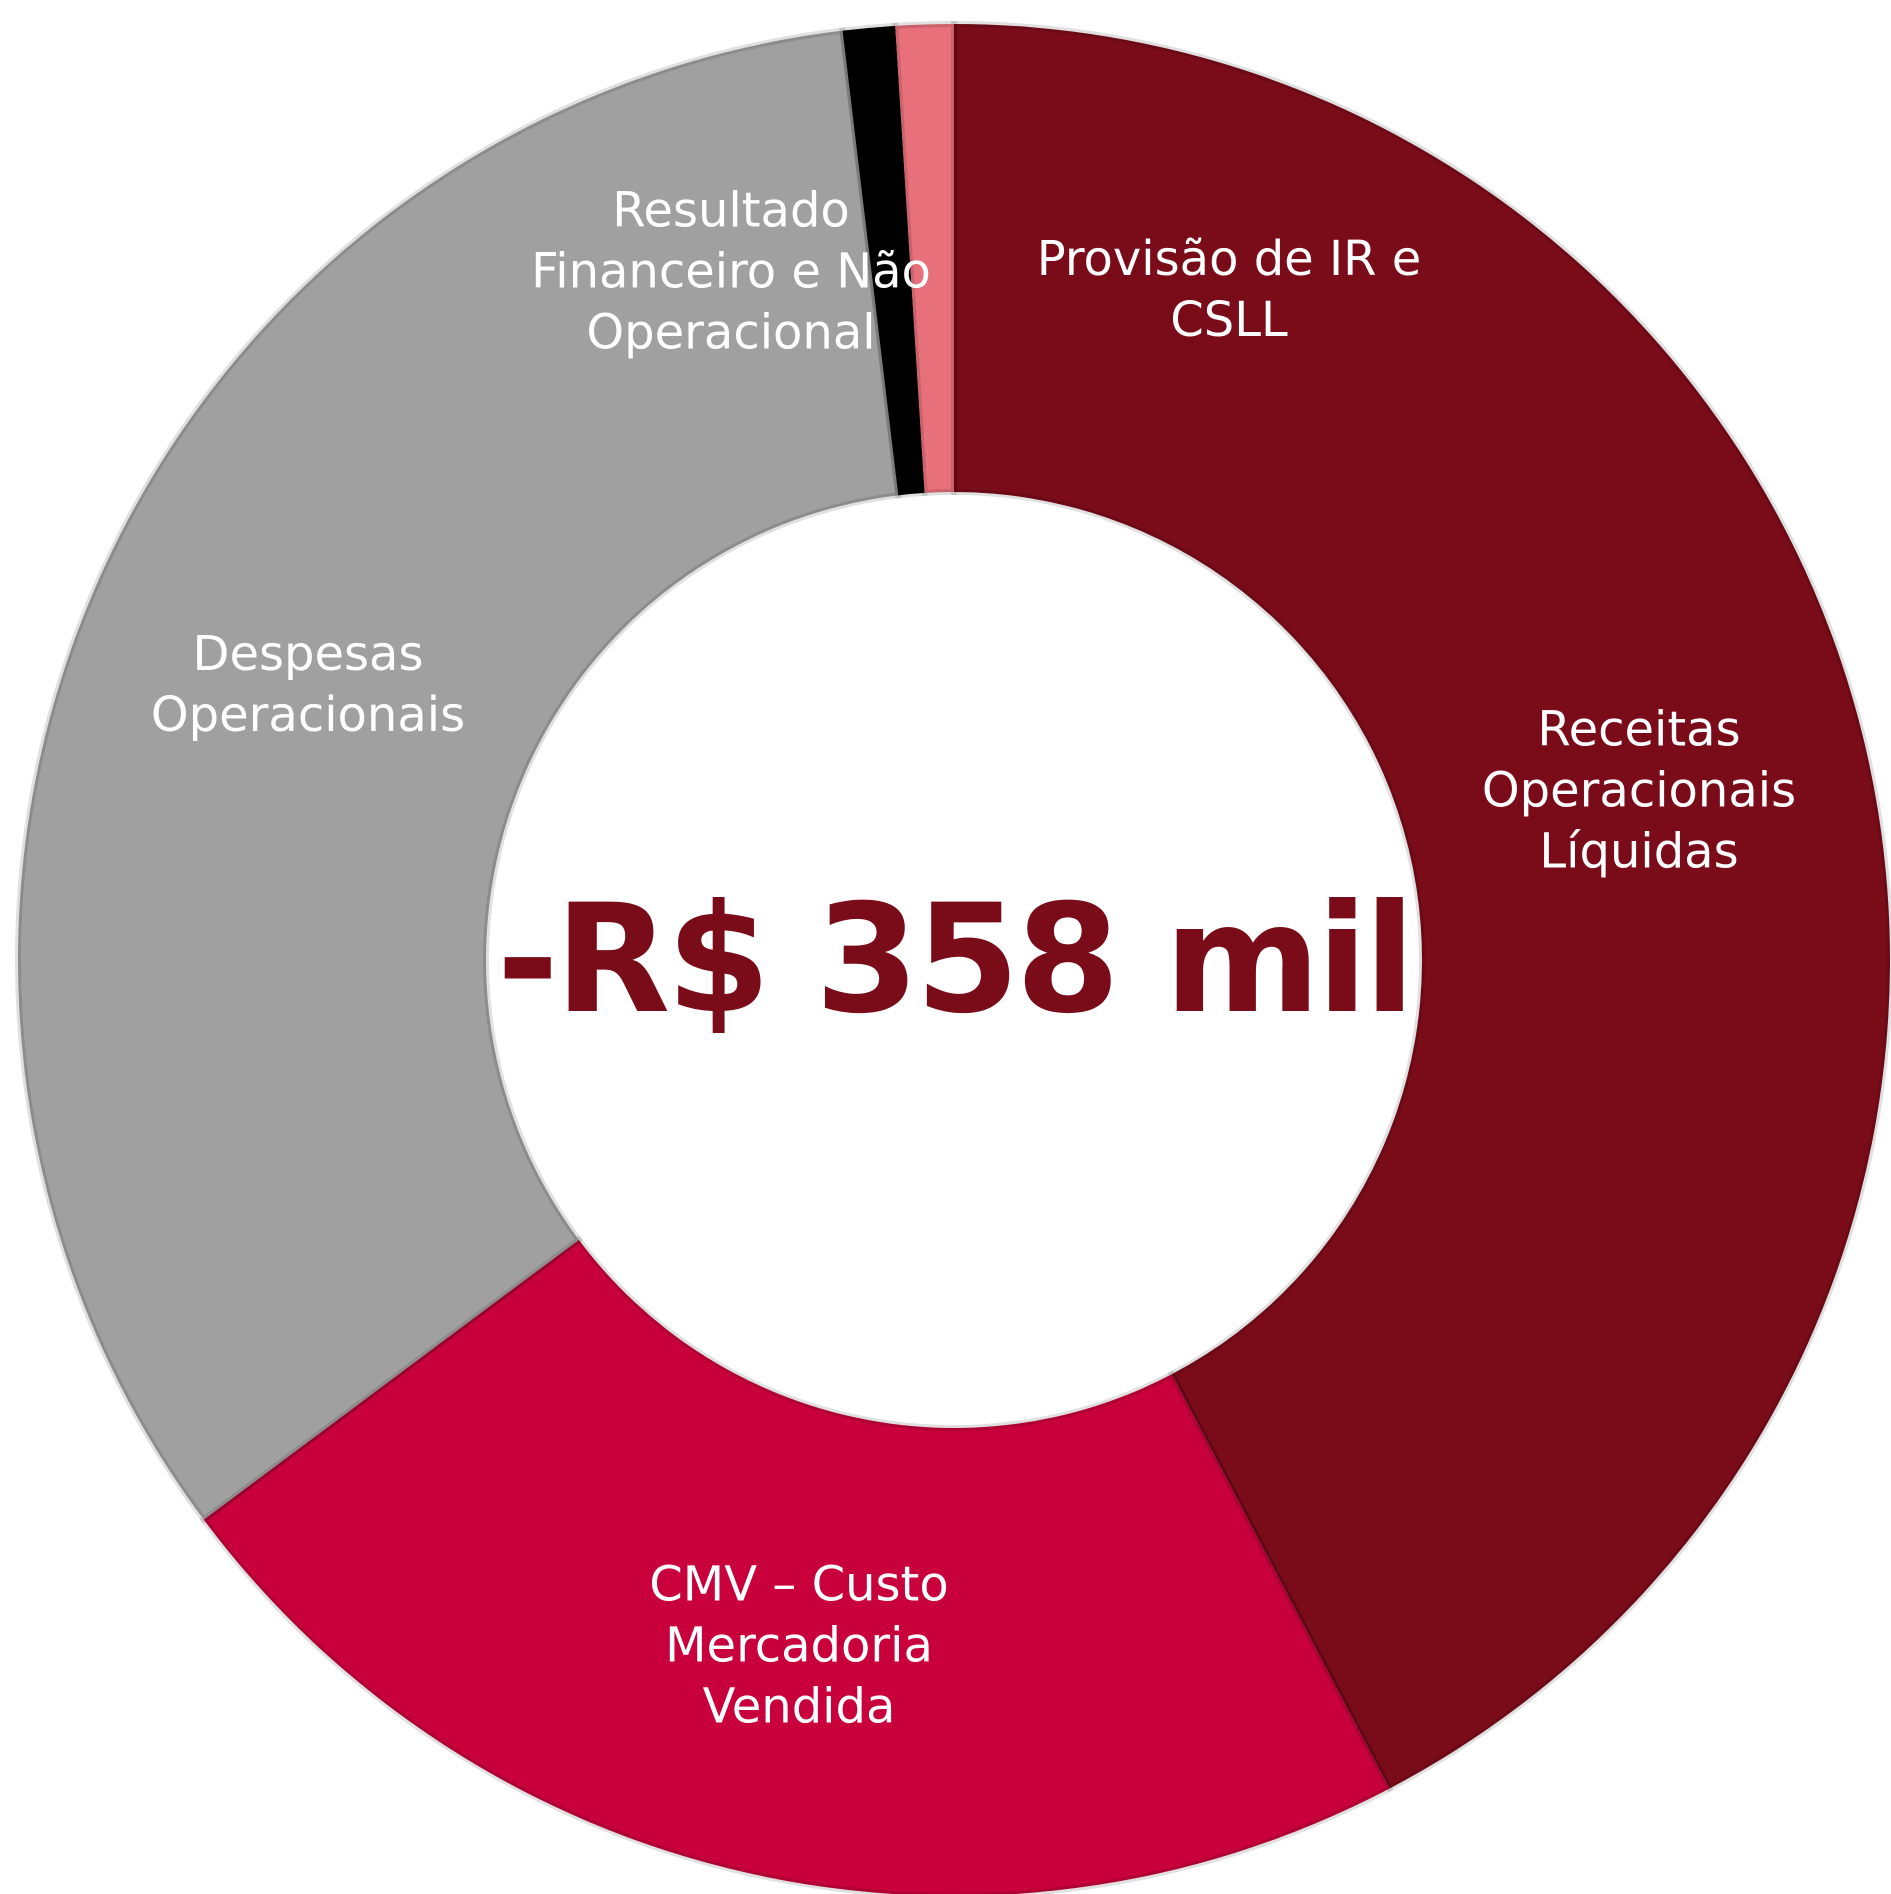  Describe the element at coordinates (308, 684) in the screenshot. I see `slice-label: Despesas Operacionais` at that location.